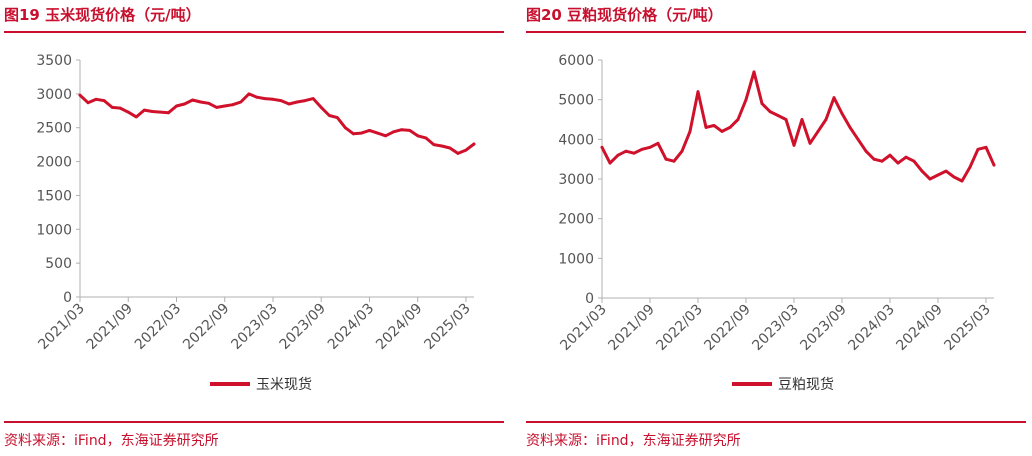 This screenshot has width=1032, height=456. What do you see at coordinates (102, 15) in the screenshot?
I see `chart-title: 图19 玉米现货价格（元/吨）` at bounding box center [102, 15].